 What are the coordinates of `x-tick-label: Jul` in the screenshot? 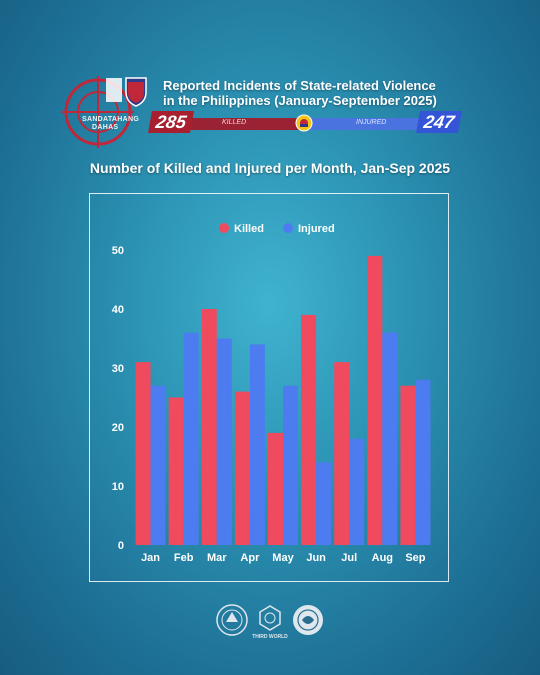 It's located at (349, 558).